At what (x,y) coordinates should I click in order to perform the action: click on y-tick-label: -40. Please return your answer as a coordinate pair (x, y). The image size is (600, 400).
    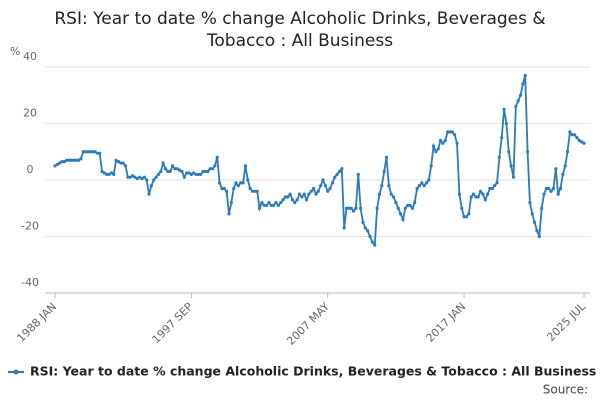
    Looking at the image, I should click on (30, 282).